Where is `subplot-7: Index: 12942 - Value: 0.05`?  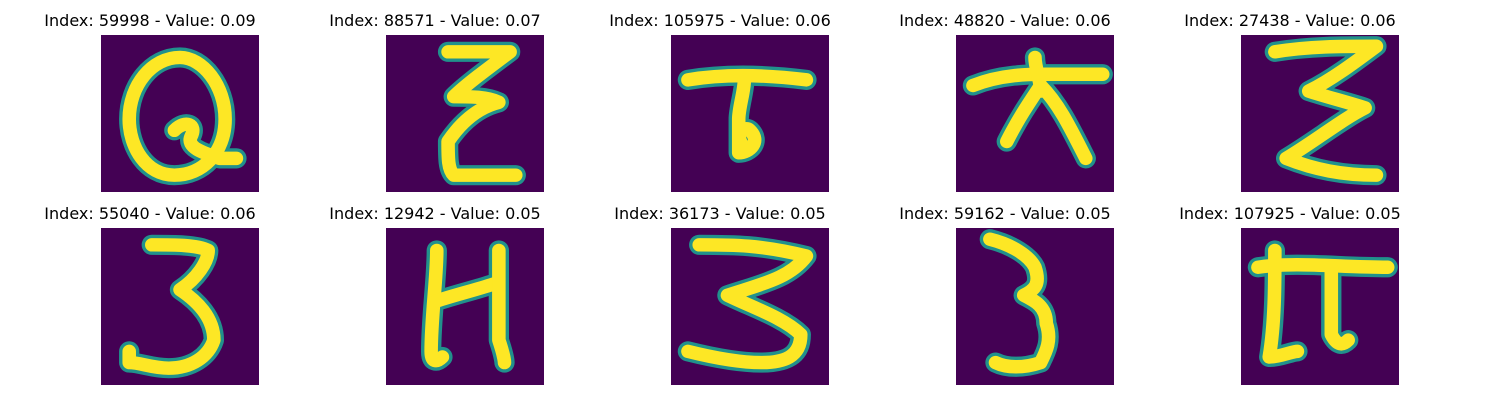 subplot-7: Index: 12942 - Value: 0.05 is located at coordinates (435, 289).